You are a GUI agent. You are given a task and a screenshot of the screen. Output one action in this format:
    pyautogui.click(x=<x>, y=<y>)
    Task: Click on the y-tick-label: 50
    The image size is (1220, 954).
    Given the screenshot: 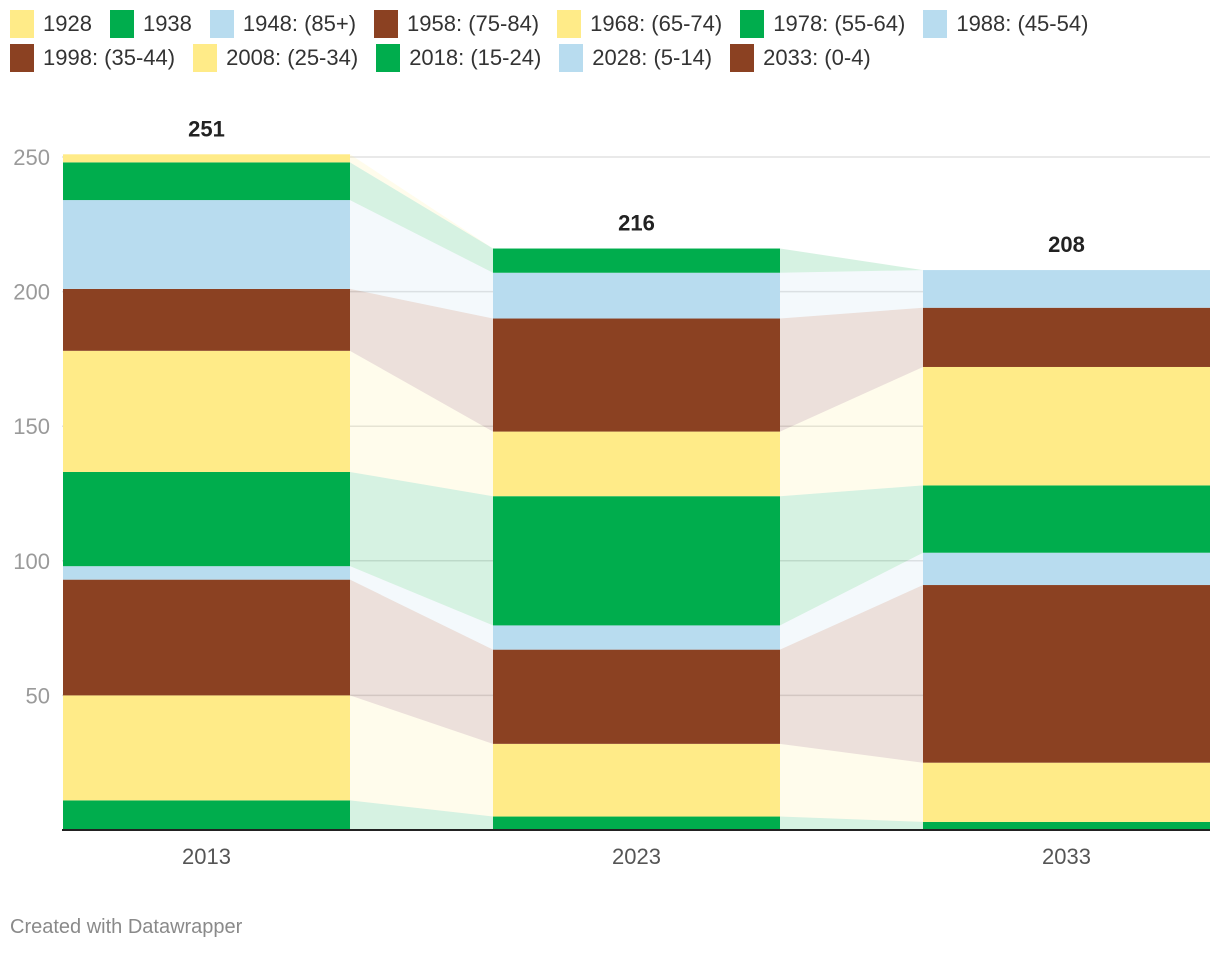 What is the action you would take?
    pyautogui.click(x=38, y=695)
    